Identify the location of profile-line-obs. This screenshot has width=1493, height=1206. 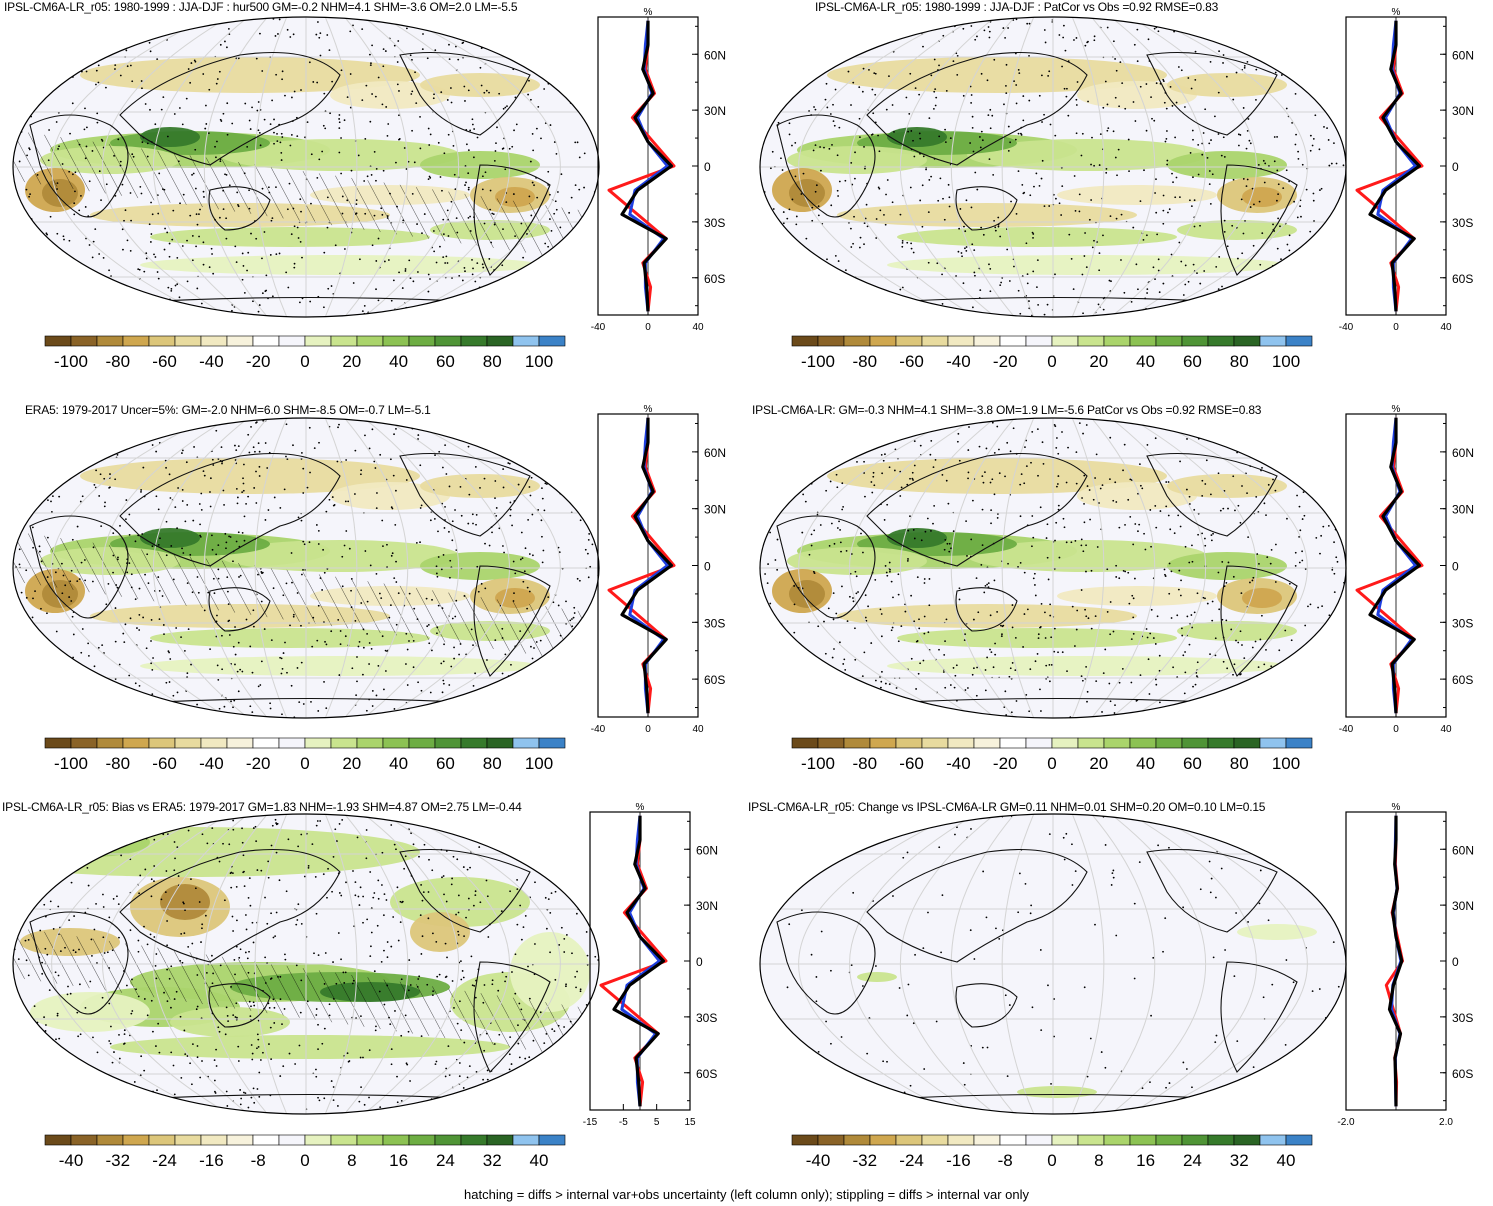
(1389, 565).